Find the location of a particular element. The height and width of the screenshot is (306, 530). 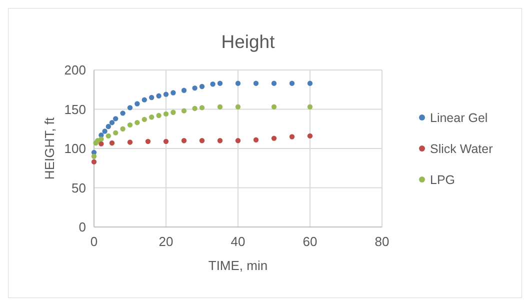

x-axis-title: TIME, min is located at coordinates (238, 265).